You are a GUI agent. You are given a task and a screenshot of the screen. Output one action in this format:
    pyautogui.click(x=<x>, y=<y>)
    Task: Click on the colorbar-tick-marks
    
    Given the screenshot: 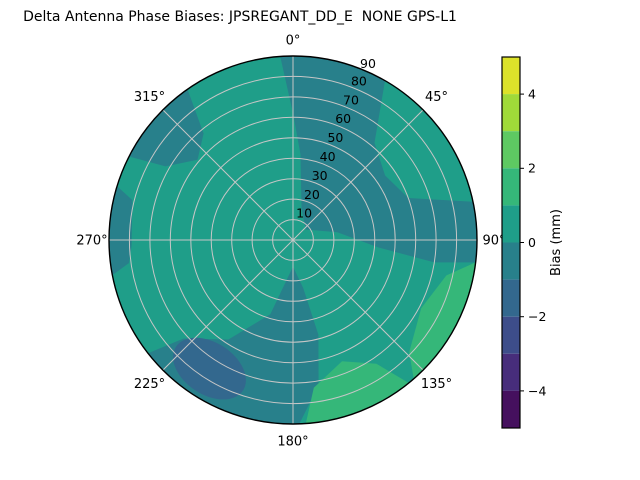 What is the action you would take?
    pyautogui.click(x=522, y=242)
    